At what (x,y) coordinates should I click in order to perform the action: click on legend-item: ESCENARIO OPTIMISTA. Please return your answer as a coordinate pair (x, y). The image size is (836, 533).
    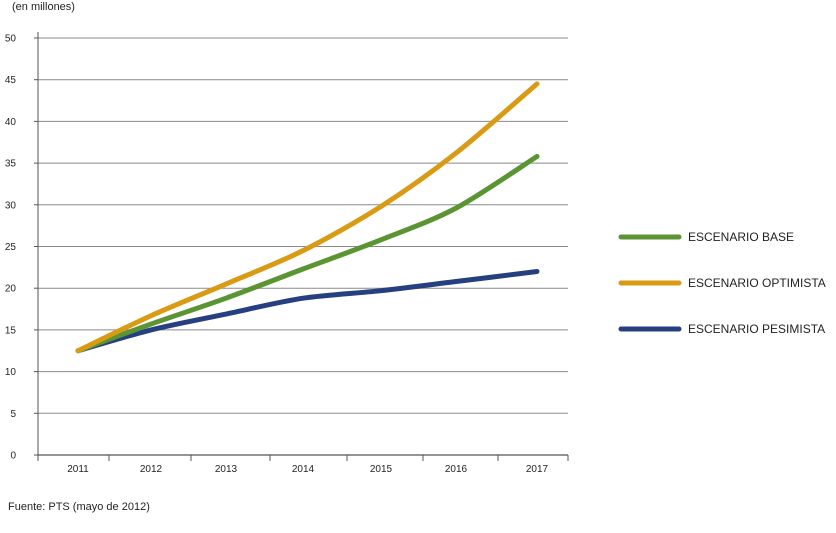
    Looking at the image, I should click on (722, 283).